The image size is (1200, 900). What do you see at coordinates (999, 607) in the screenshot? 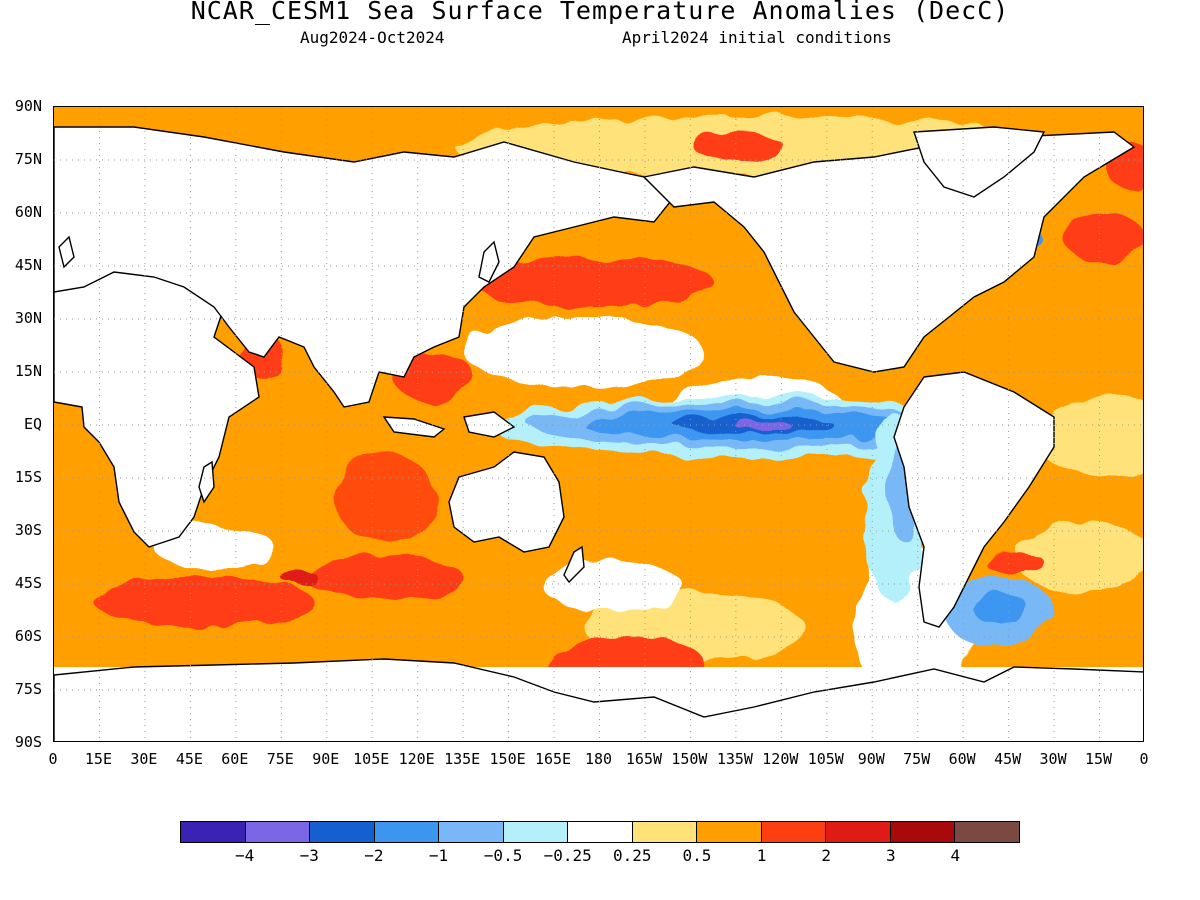
I see `sw-atlantic-cold-core` at bounding box center [999, 607].